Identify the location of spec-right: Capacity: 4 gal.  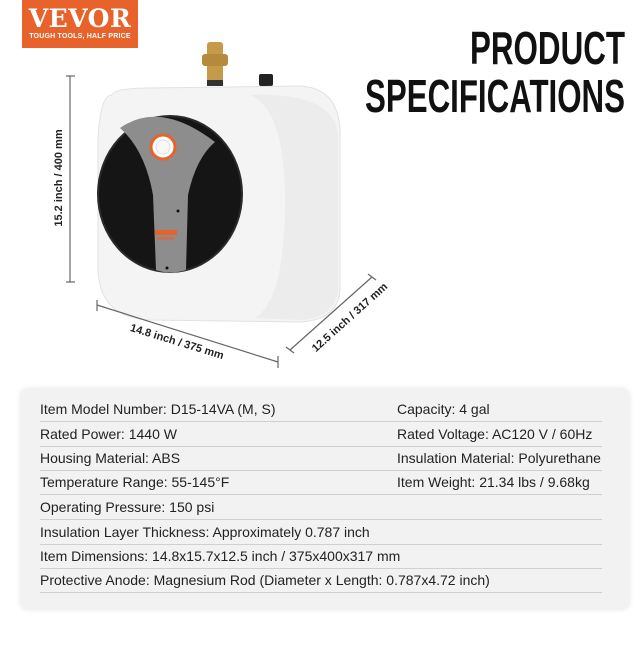
(443, 409).